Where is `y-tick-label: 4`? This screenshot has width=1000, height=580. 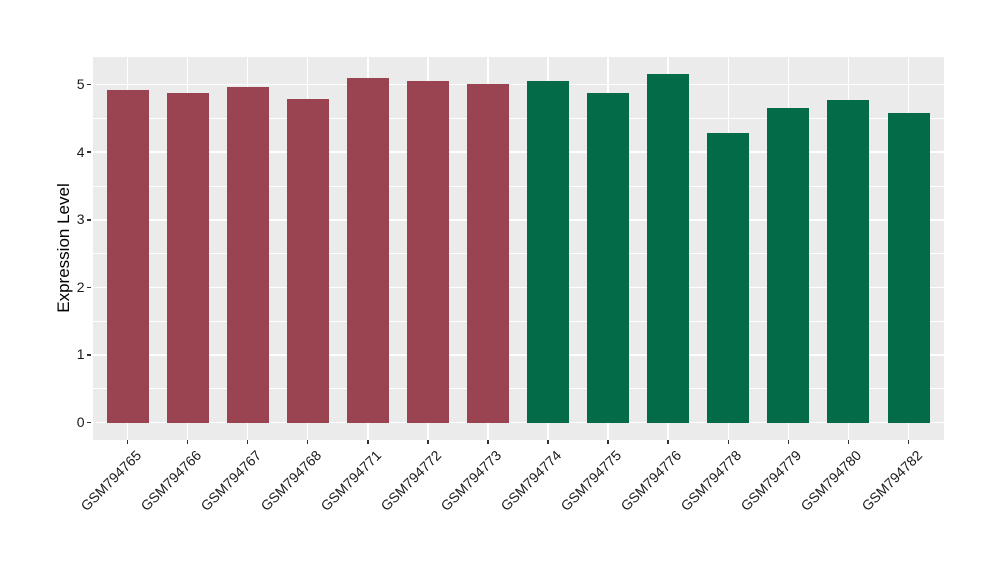 y-tick-label: 4 is located at coordinates (80, 151).